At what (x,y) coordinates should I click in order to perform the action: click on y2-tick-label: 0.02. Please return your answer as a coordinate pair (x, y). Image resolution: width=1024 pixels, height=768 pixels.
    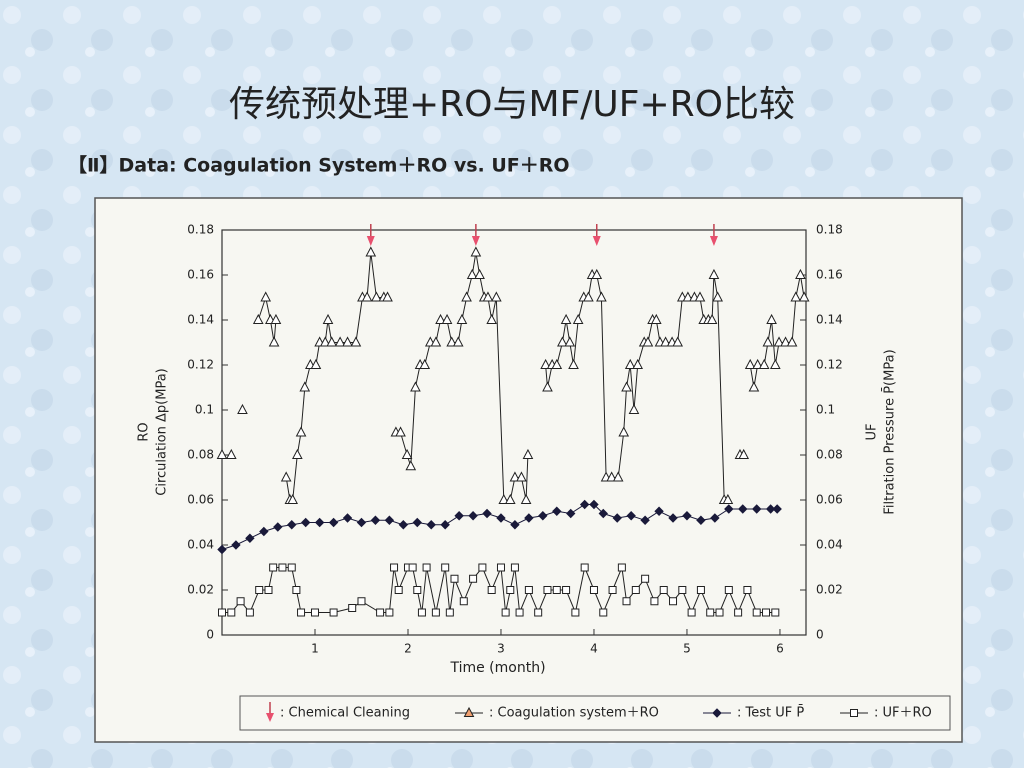
    Looking at the image, I should click on (829, 590).